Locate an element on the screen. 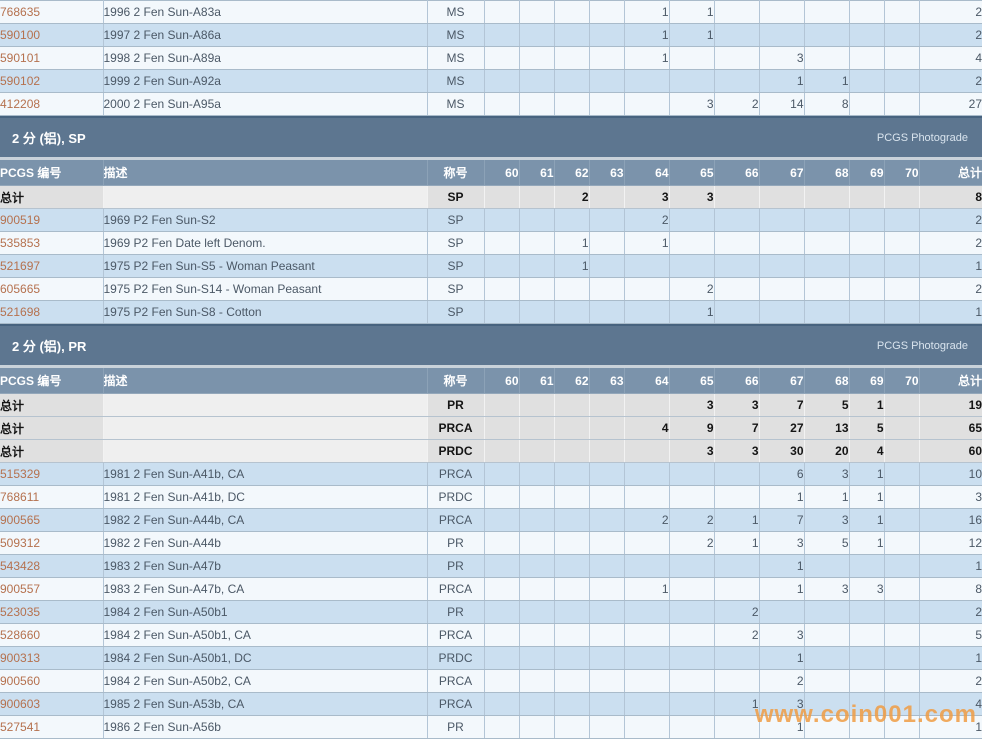  pcgs-number-link: 515329 is located at coordinates (20, 474).